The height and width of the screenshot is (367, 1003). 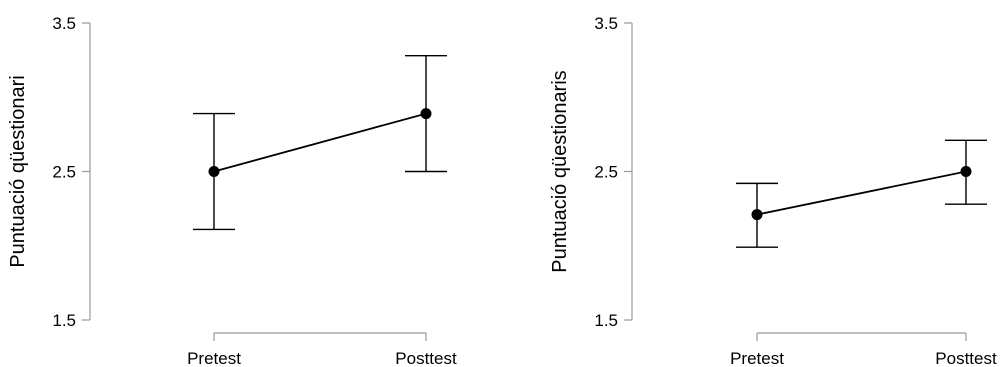 What do you see at coordinates (18, 171) in the screenshot?
I see `y-axis-label: Puntuació qüestionari` at bounding box center [18, 171].